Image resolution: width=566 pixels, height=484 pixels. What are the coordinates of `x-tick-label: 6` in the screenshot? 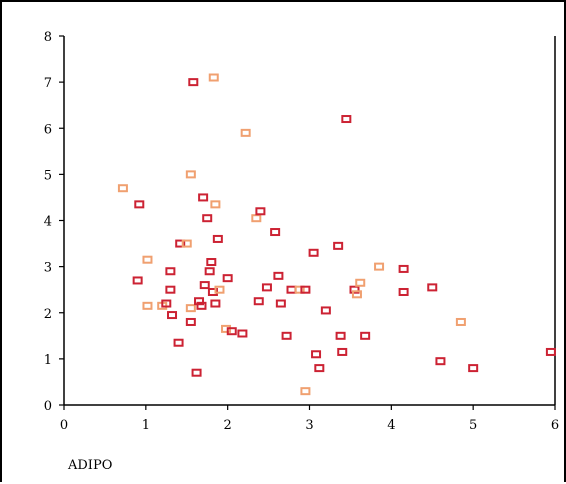 It's located at (555, 425).